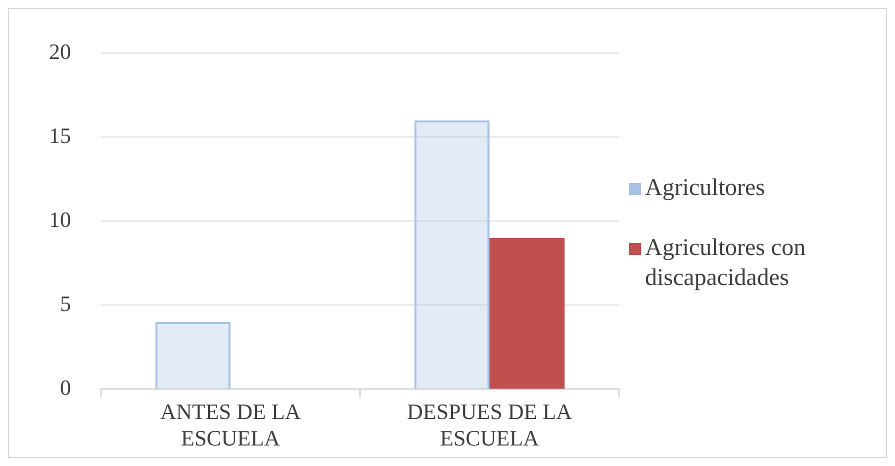 The image size is (895, 466). Describe the element at coordinates (60, 51) in the screenshot. I see `y-tick-label: 20` at that location.